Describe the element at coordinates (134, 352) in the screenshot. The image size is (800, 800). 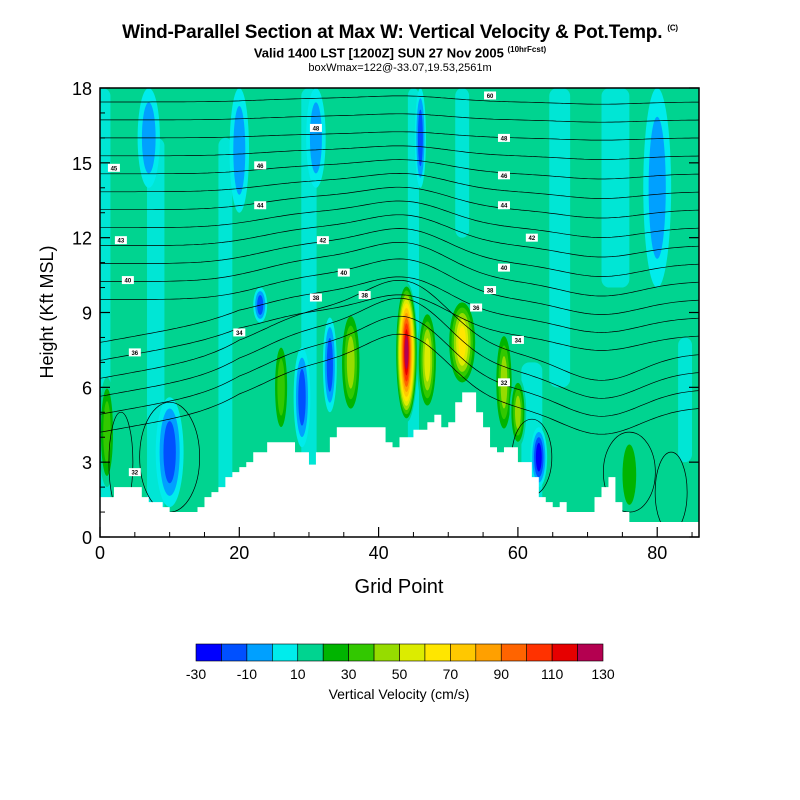
I see `theta-label-20: 36` at that location.